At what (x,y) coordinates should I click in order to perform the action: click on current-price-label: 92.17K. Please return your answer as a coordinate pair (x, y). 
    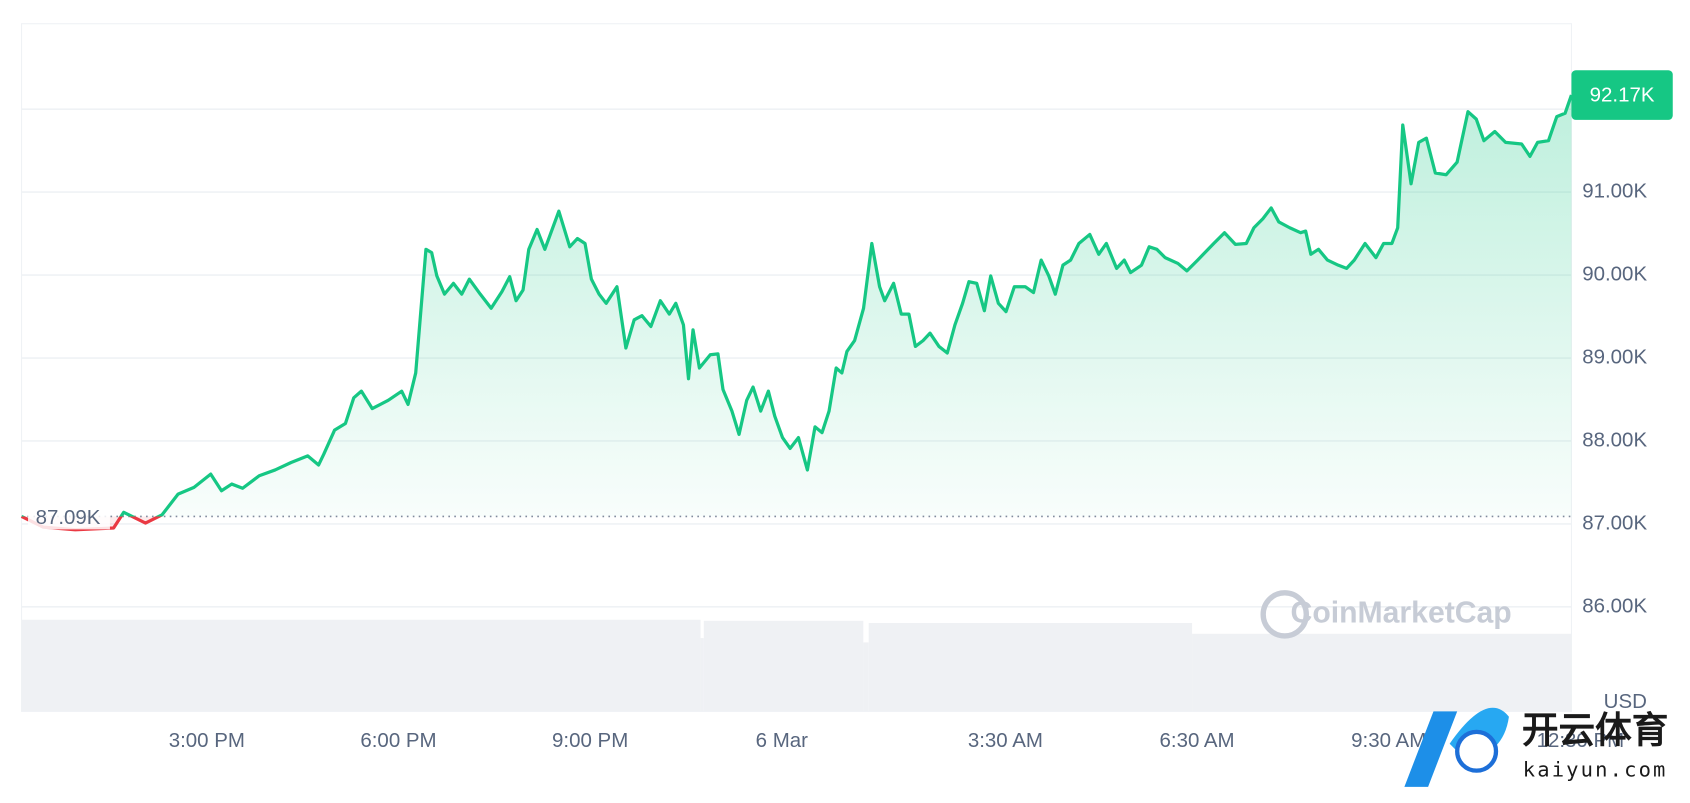
    Looking at the image, I should click on (1622, 95).